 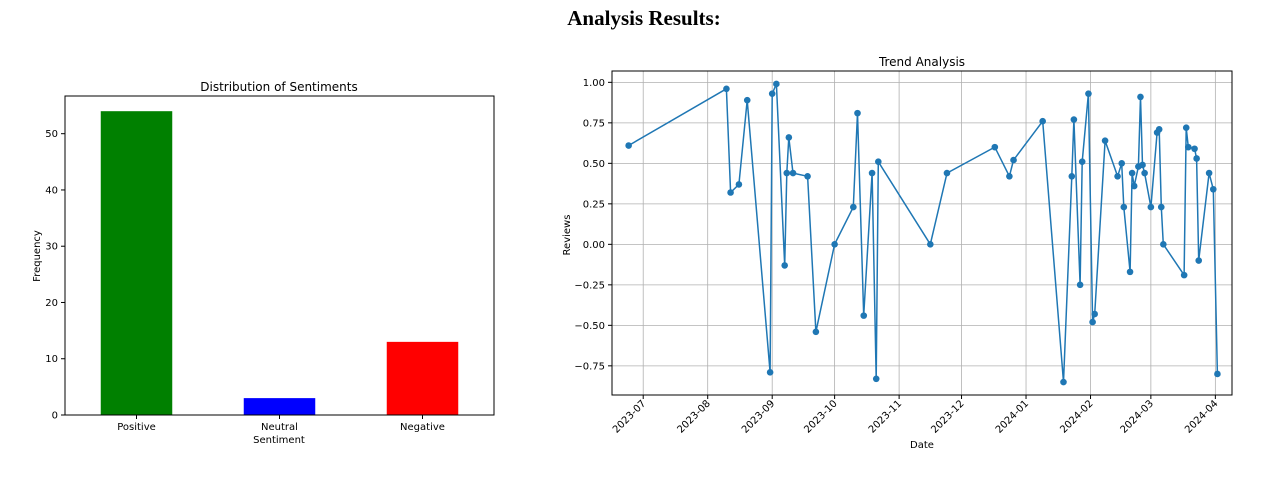 What do you see at coordinates (1201, 416) in the screenshot?
I see `line-x-tick-label: 2024-04` at bounding box center [1201, 416].